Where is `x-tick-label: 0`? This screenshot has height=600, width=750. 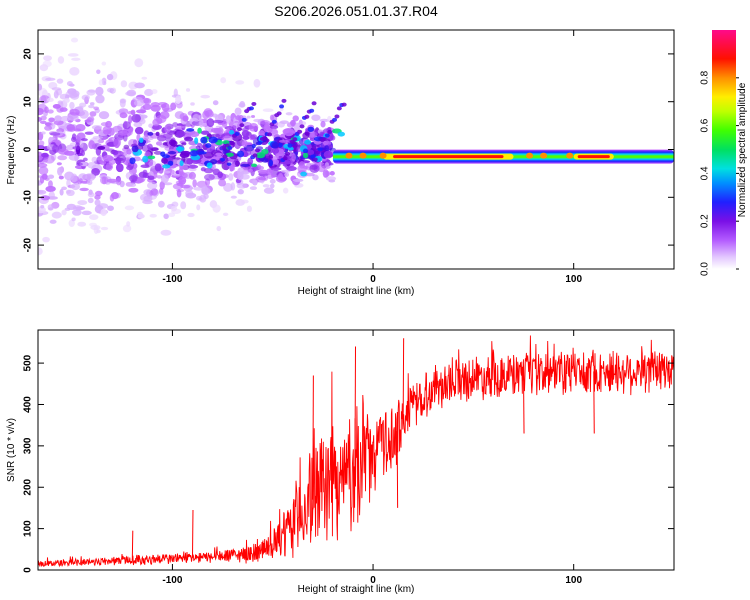 x-tick-label: 0 is located at coordinates (373, 279).